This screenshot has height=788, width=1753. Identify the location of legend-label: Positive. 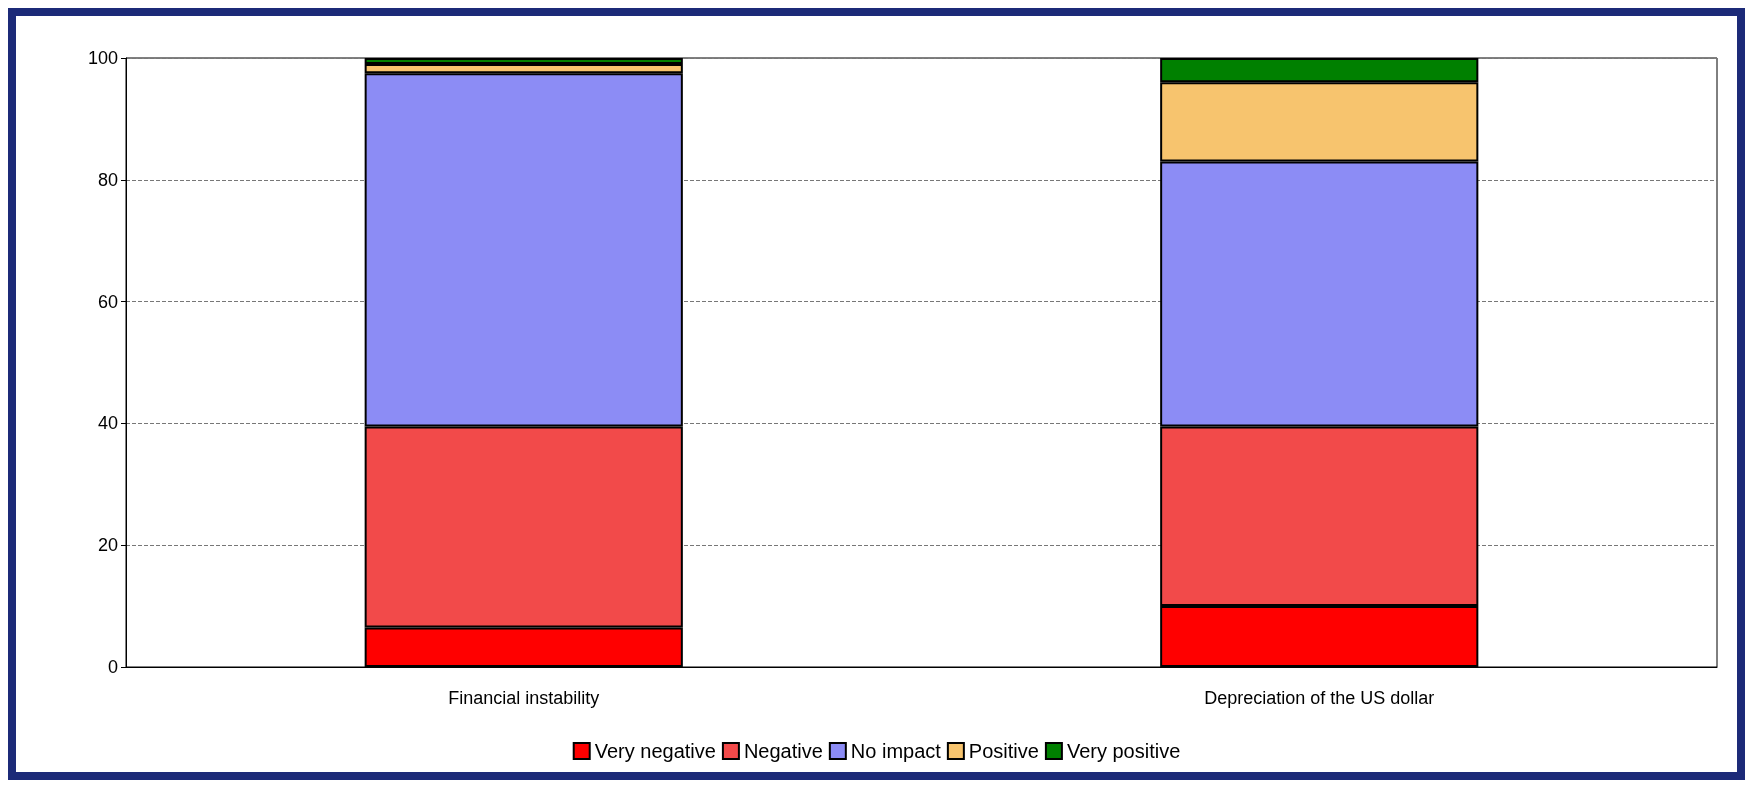
(1003, 751).